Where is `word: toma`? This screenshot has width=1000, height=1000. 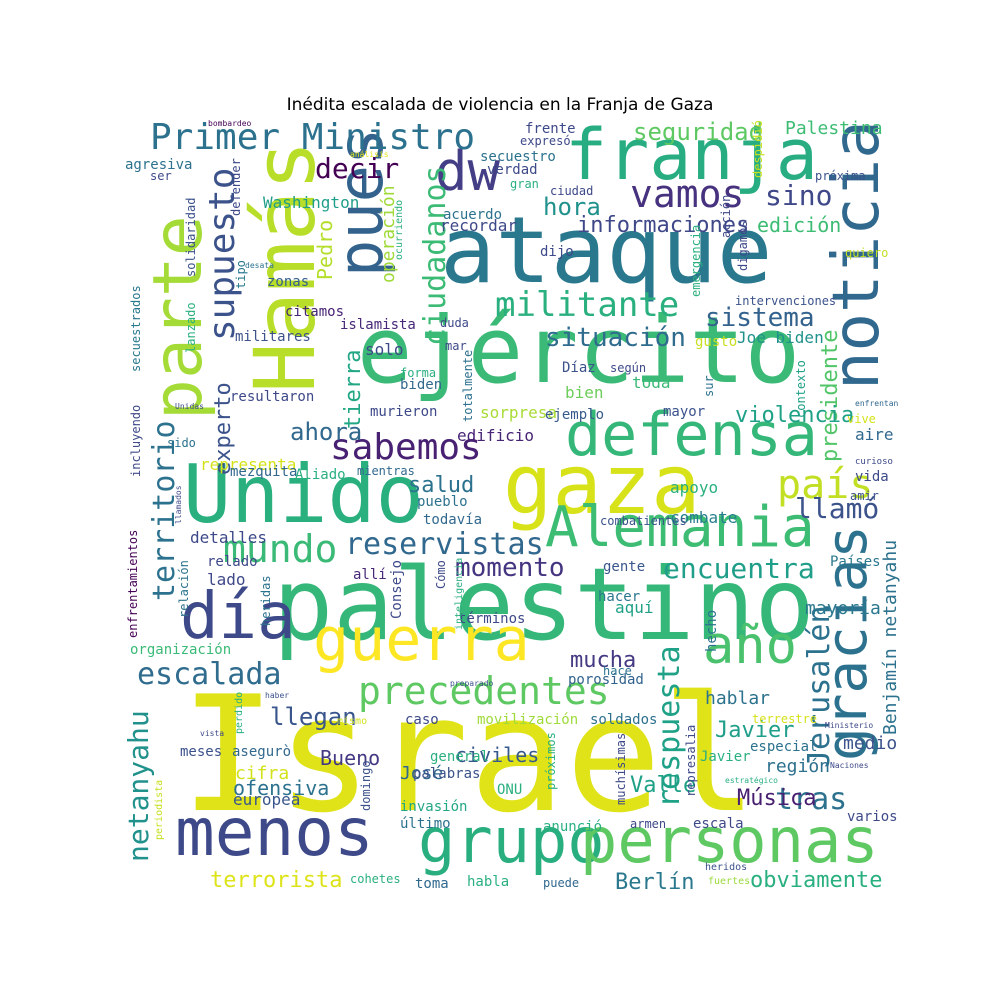
word: toma is located at coordinates (432, 884).